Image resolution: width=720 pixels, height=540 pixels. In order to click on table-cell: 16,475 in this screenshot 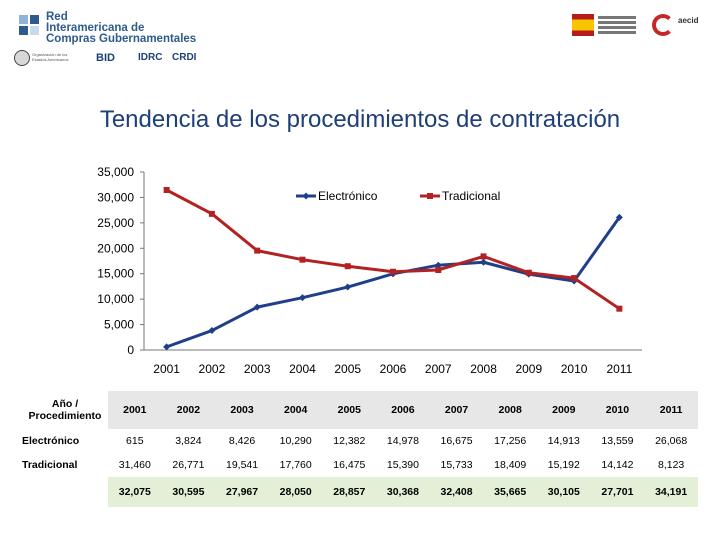, I will do `click(349, 465)`.